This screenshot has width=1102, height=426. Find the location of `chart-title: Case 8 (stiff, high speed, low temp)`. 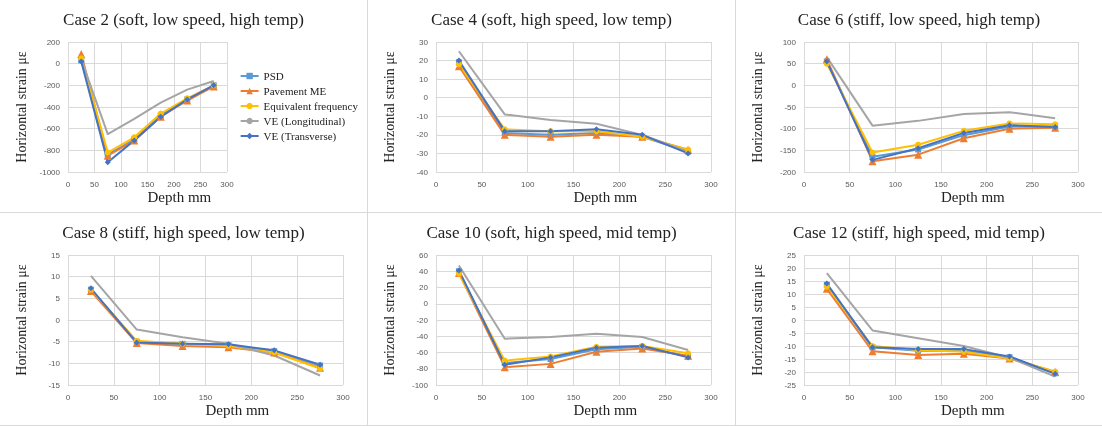

chart-title: Case 8 (stiff, high speed, low temp) is located at coordinates (183, 232).